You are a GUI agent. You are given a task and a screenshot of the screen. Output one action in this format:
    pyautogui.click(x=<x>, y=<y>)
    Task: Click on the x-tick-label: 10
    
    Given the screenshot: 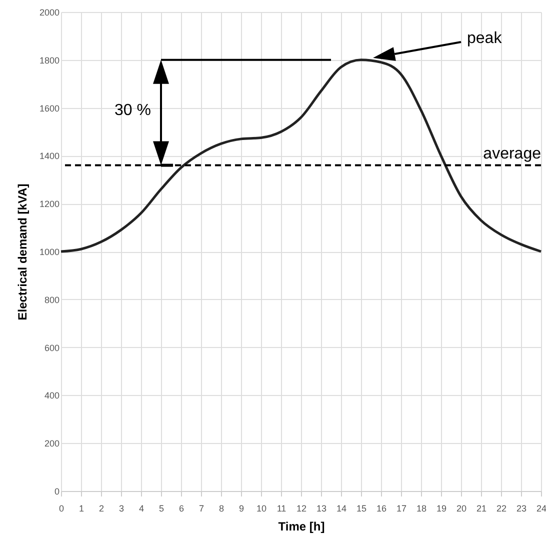 What is the action you would take?
    pyautogui.click(x=261, y=509)
    